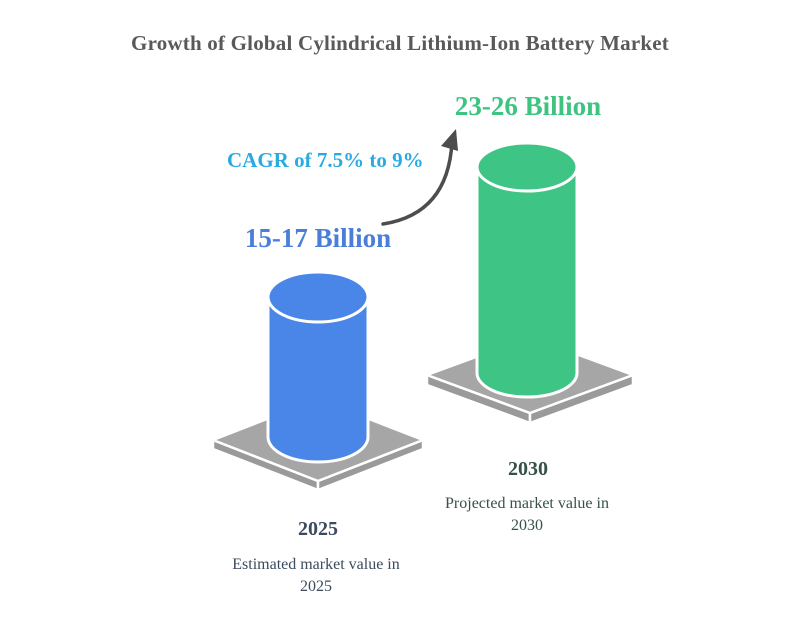 This screenshot has width=800, height=620. I want to click on caption-2025-line2: 2025, so click(316, 586).